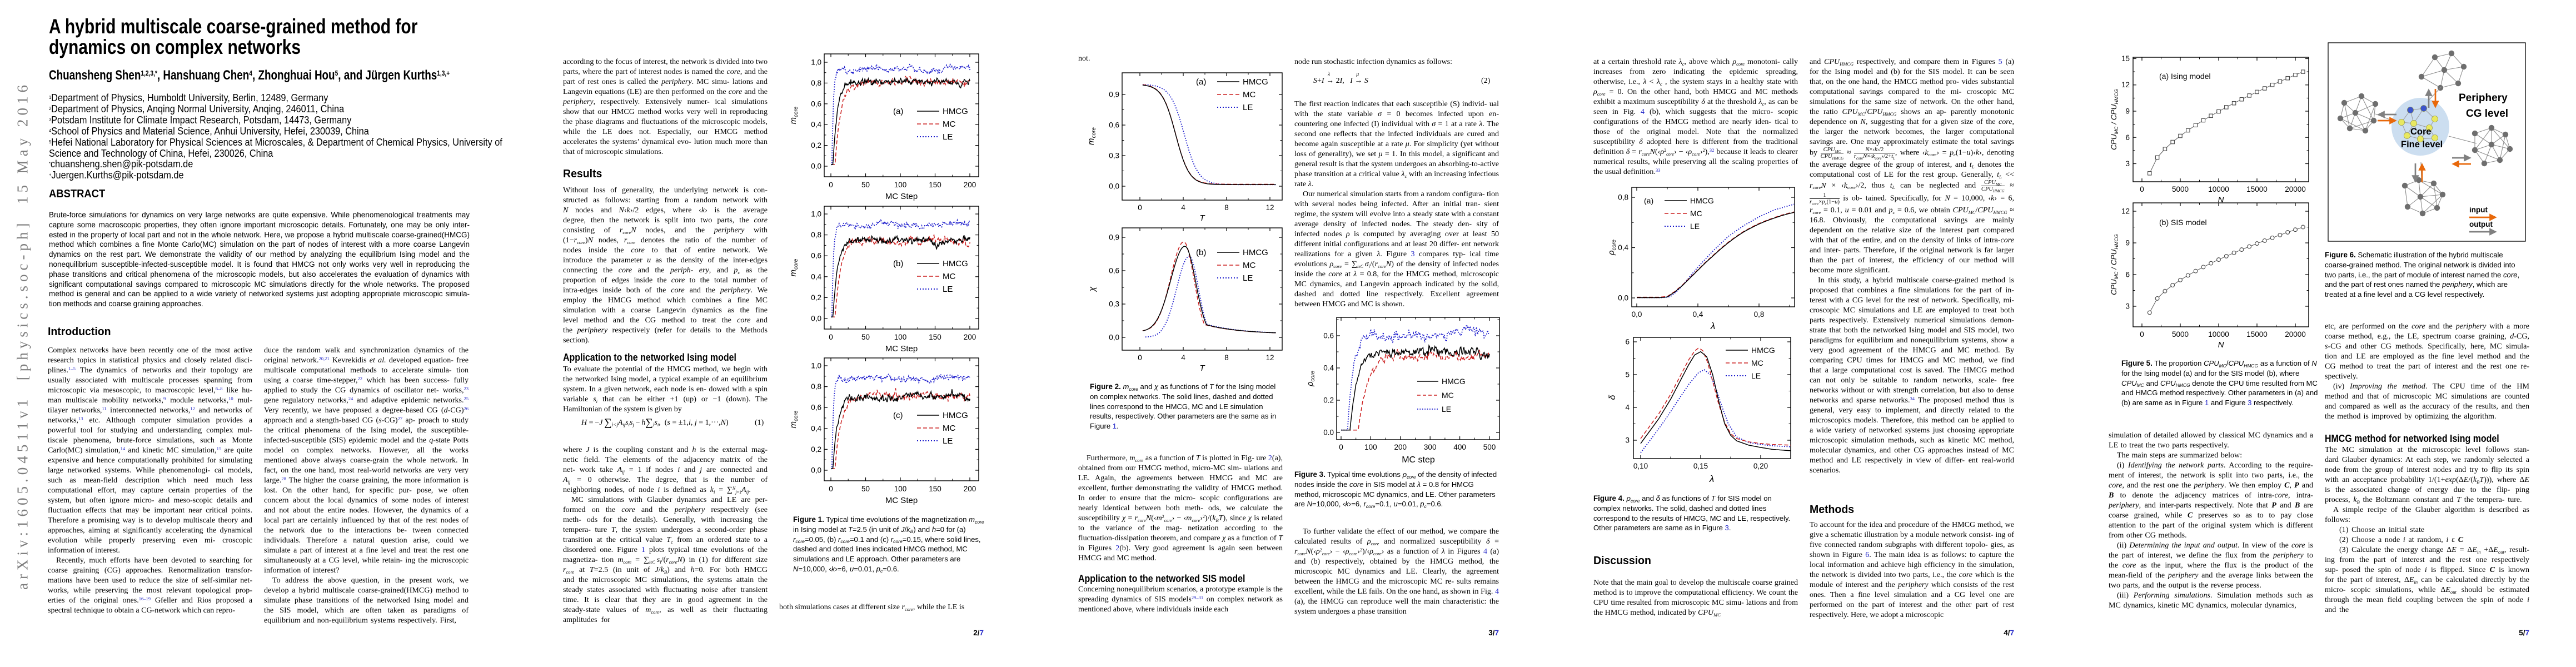 This screenshot has width=2576, height=667. Describe the element at coordinates (2218, 334) in the screenshot. I see `svg-text: 10000` at that location.